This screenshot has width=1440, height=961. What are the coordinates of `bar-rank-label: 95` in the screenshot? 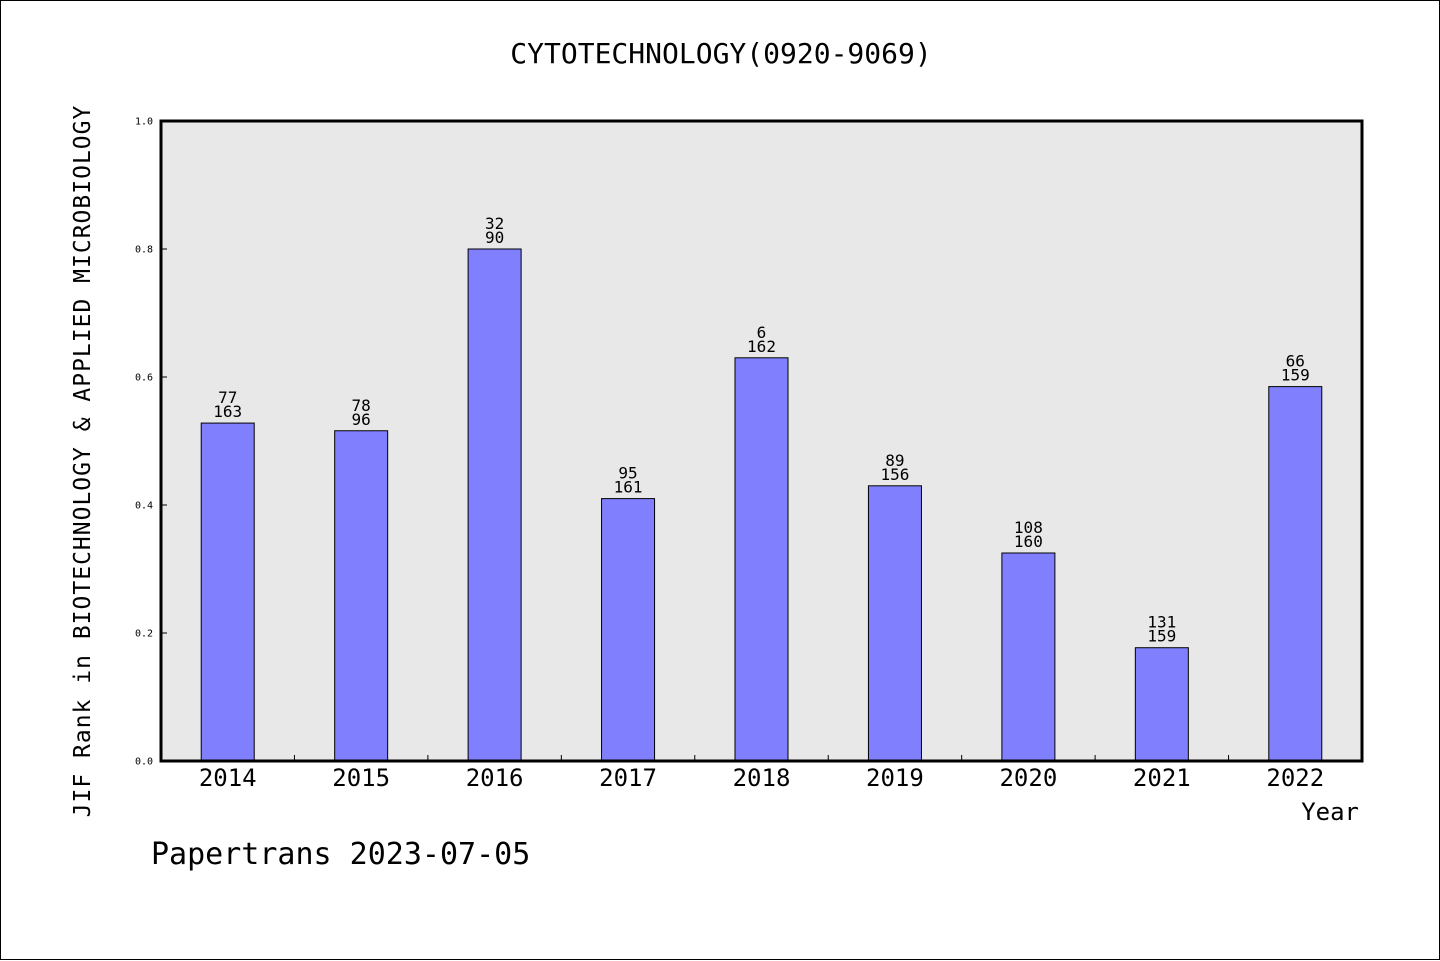 It's located at (627, 473).